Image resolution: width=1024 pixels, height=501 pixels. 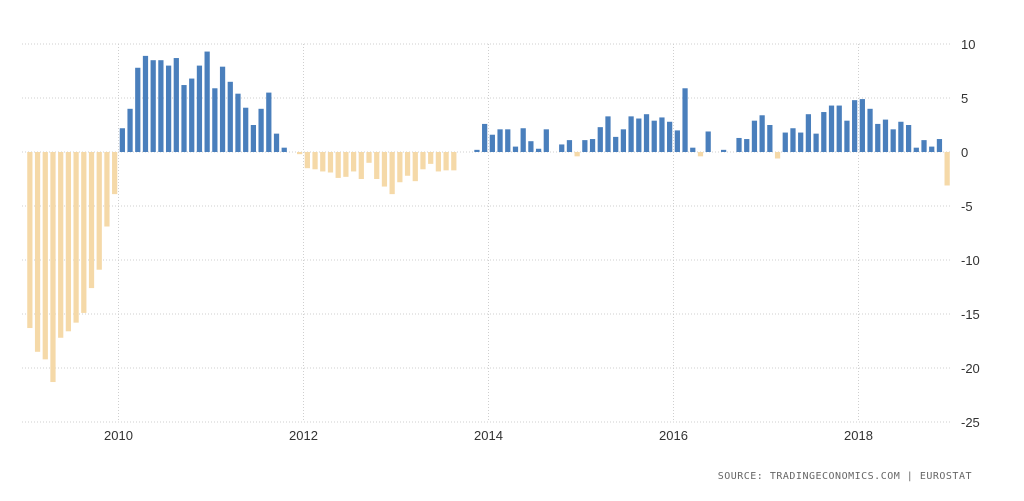 I want to click on y-tick-label: -25, so click(x=970, y=422).